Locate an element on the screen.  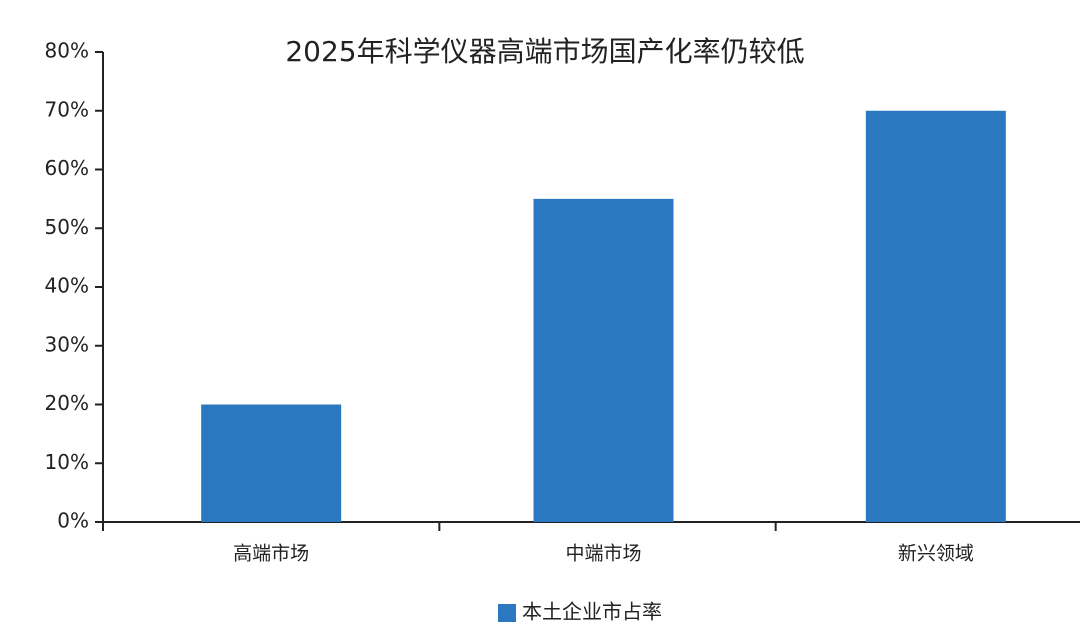
chart-title: 2025年科学仪器高端市场国产化率仍较低 is located at coordinates (544, 51).